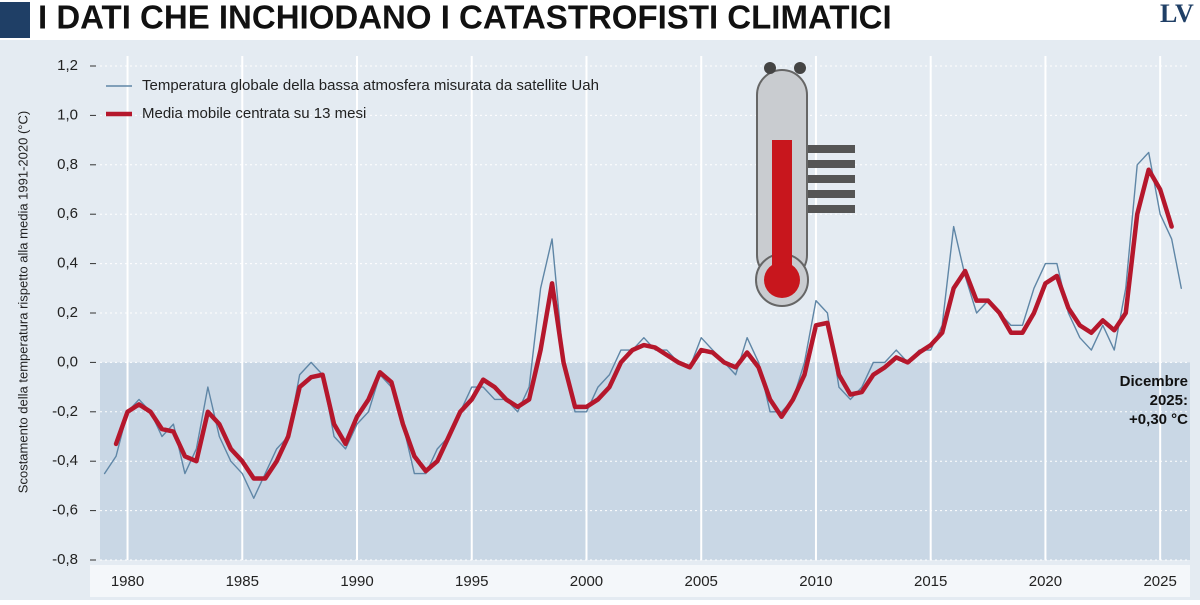  I want to click on annotation: Dicembre, so click(1154, 381).